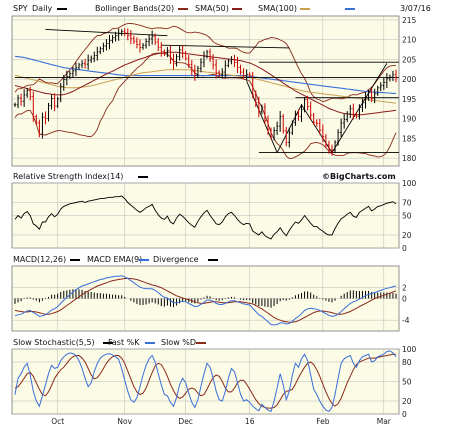 The height and width of the screenshot is (430, 450). Describe the element at coordinates (62, 9) in the screenshot. I see `legend-swatch-price` at that location.